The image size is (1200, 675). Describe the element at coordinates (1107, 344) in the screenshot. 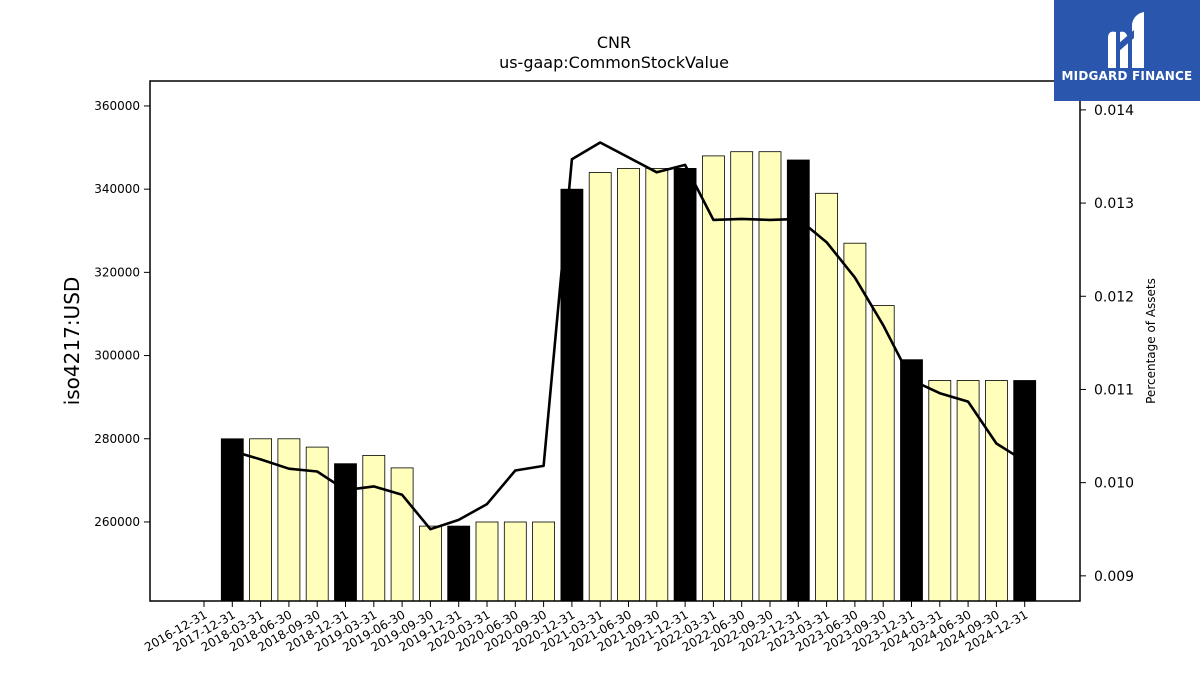

I see `right-axis-ticks: 0.009 0.010 0.011 0.012 0.013 0.014` at that location.